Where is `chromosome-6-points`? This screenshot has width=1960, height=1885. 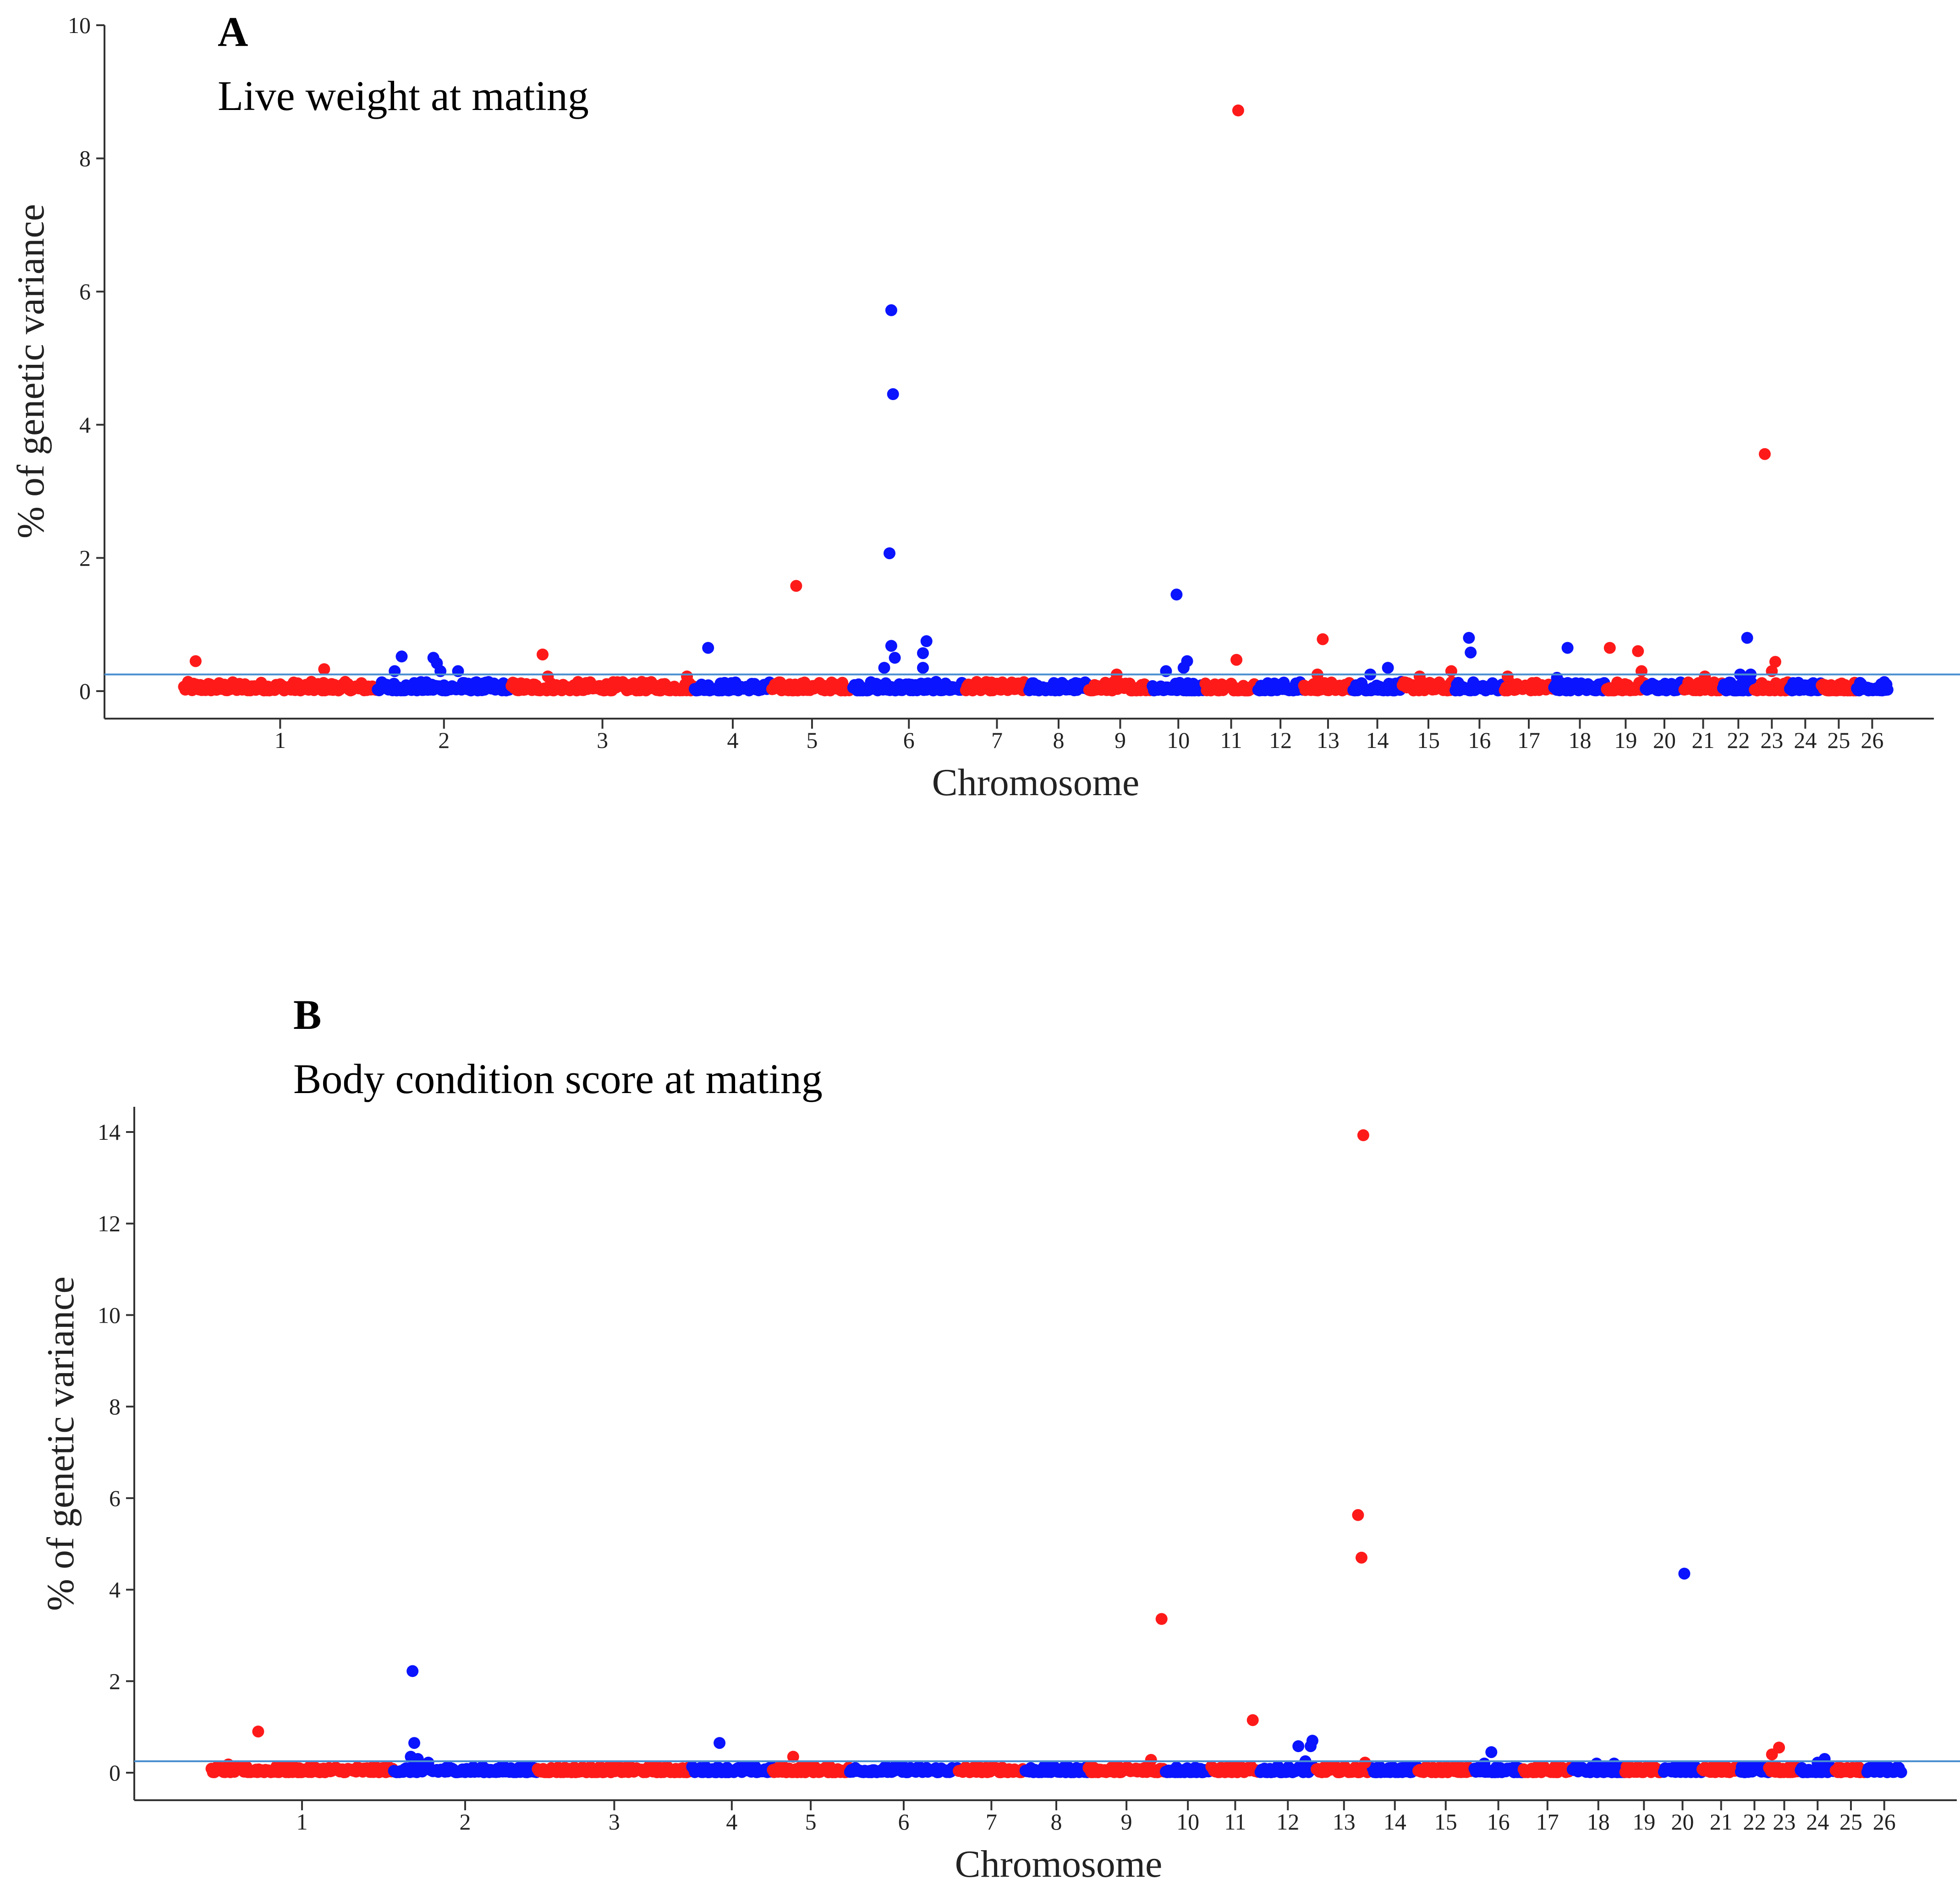
chromosome-6-points is located at coordinates (909, 686).